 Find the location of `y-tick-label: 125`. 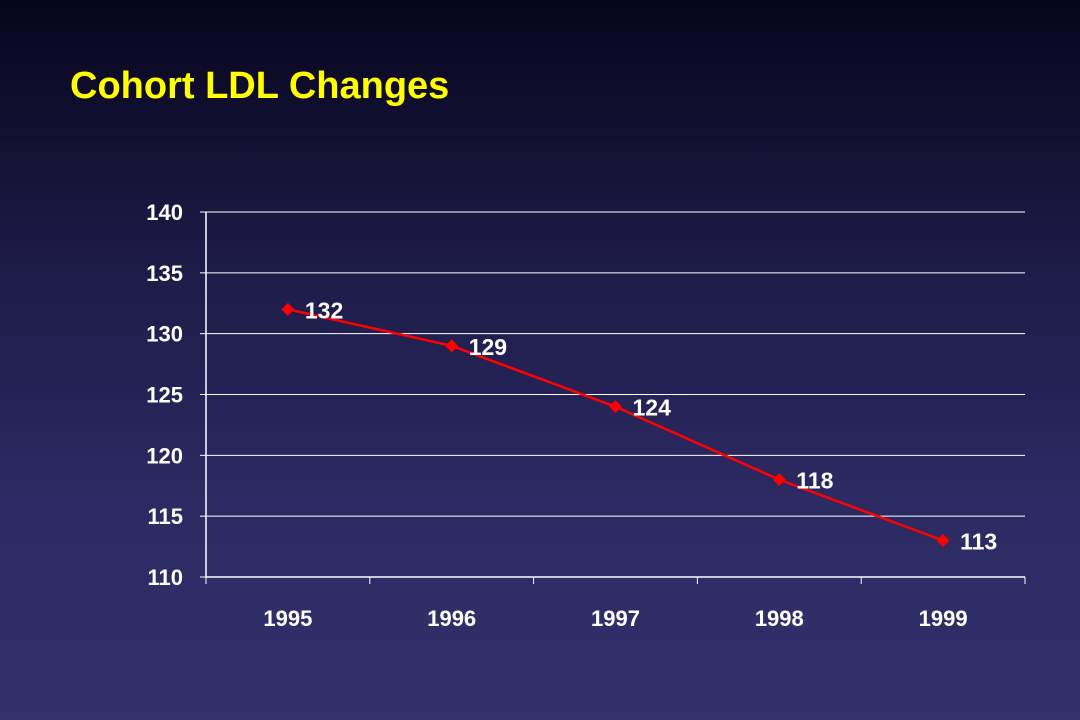

y-tick-label: 125 is located at coordinates (164, 395).